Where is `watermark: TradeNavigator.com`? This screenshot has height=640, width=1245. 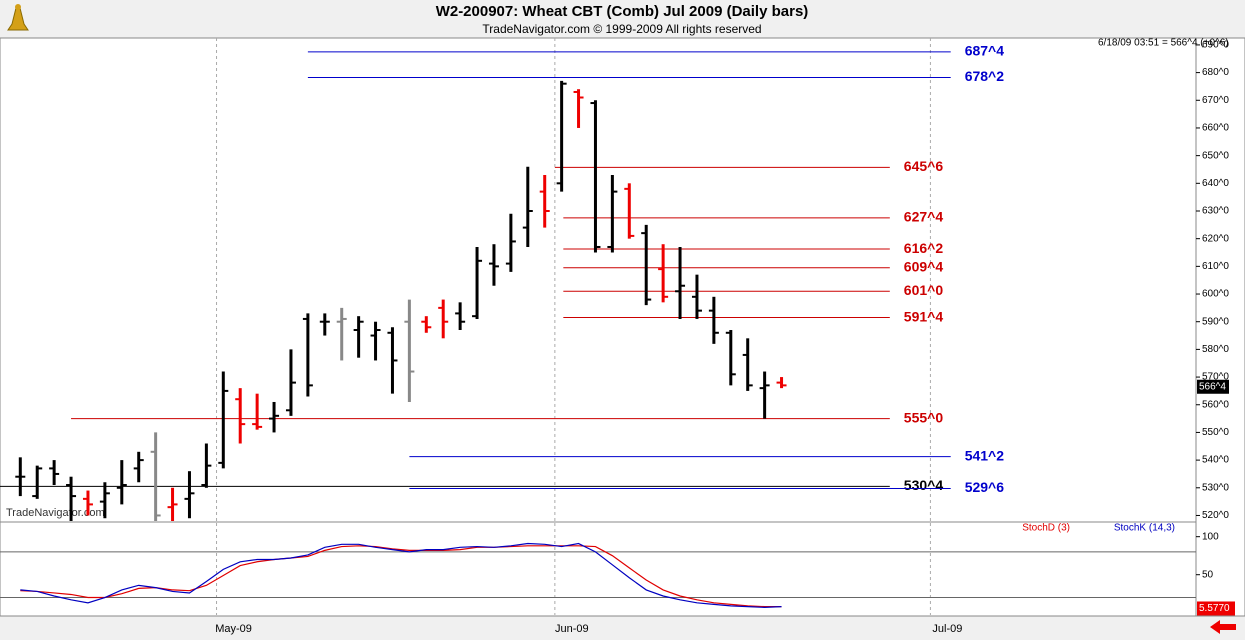 watermark: TradeNavigator.com is located at coordinates (55, 513).